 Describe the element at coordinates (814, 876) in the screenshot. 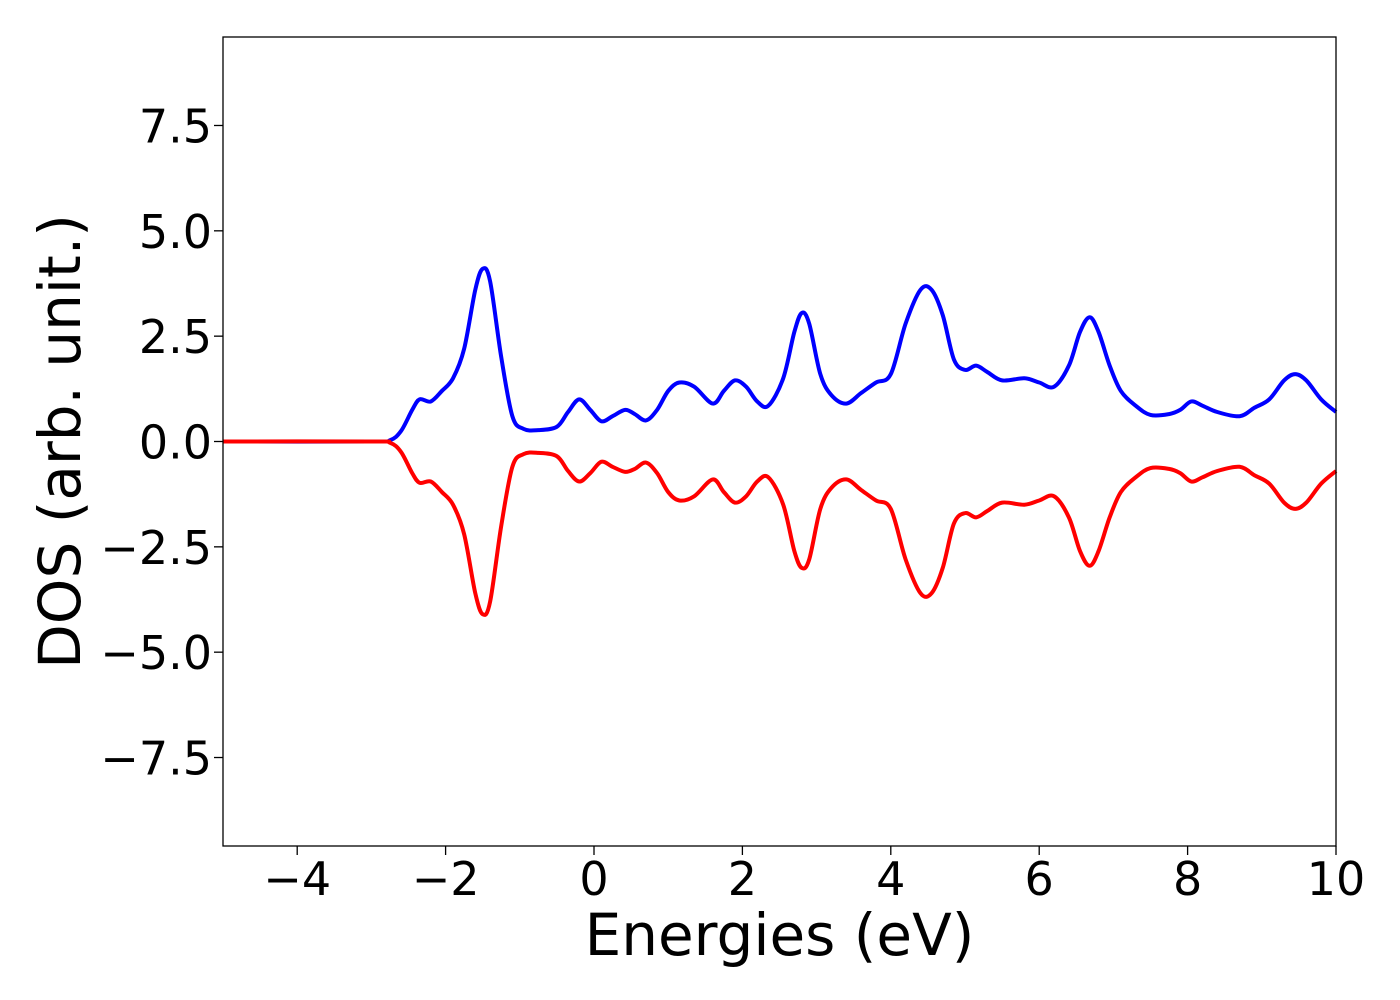

I see `x-axis: −4 −2 0 2 4 6 8 10` at that location.